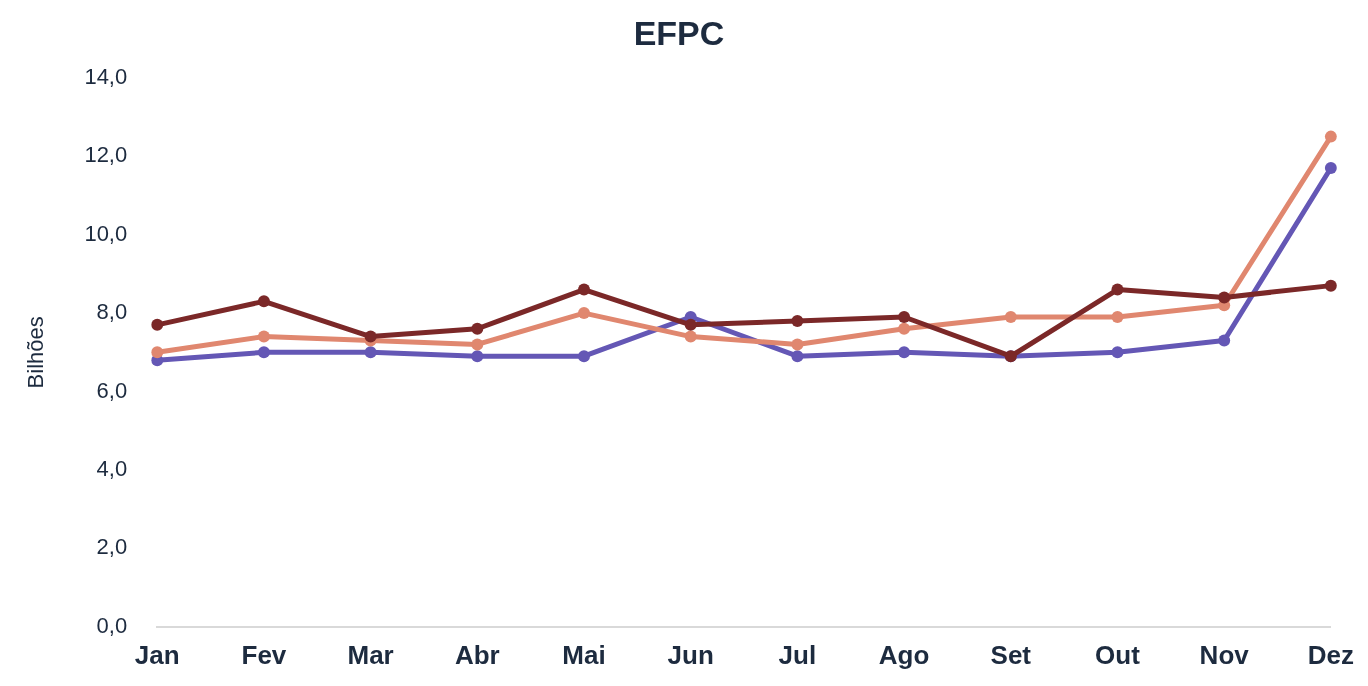 This screenshot has width=1368, height=686. I want to click on x-tick-label: Jan, so click(157, 654).